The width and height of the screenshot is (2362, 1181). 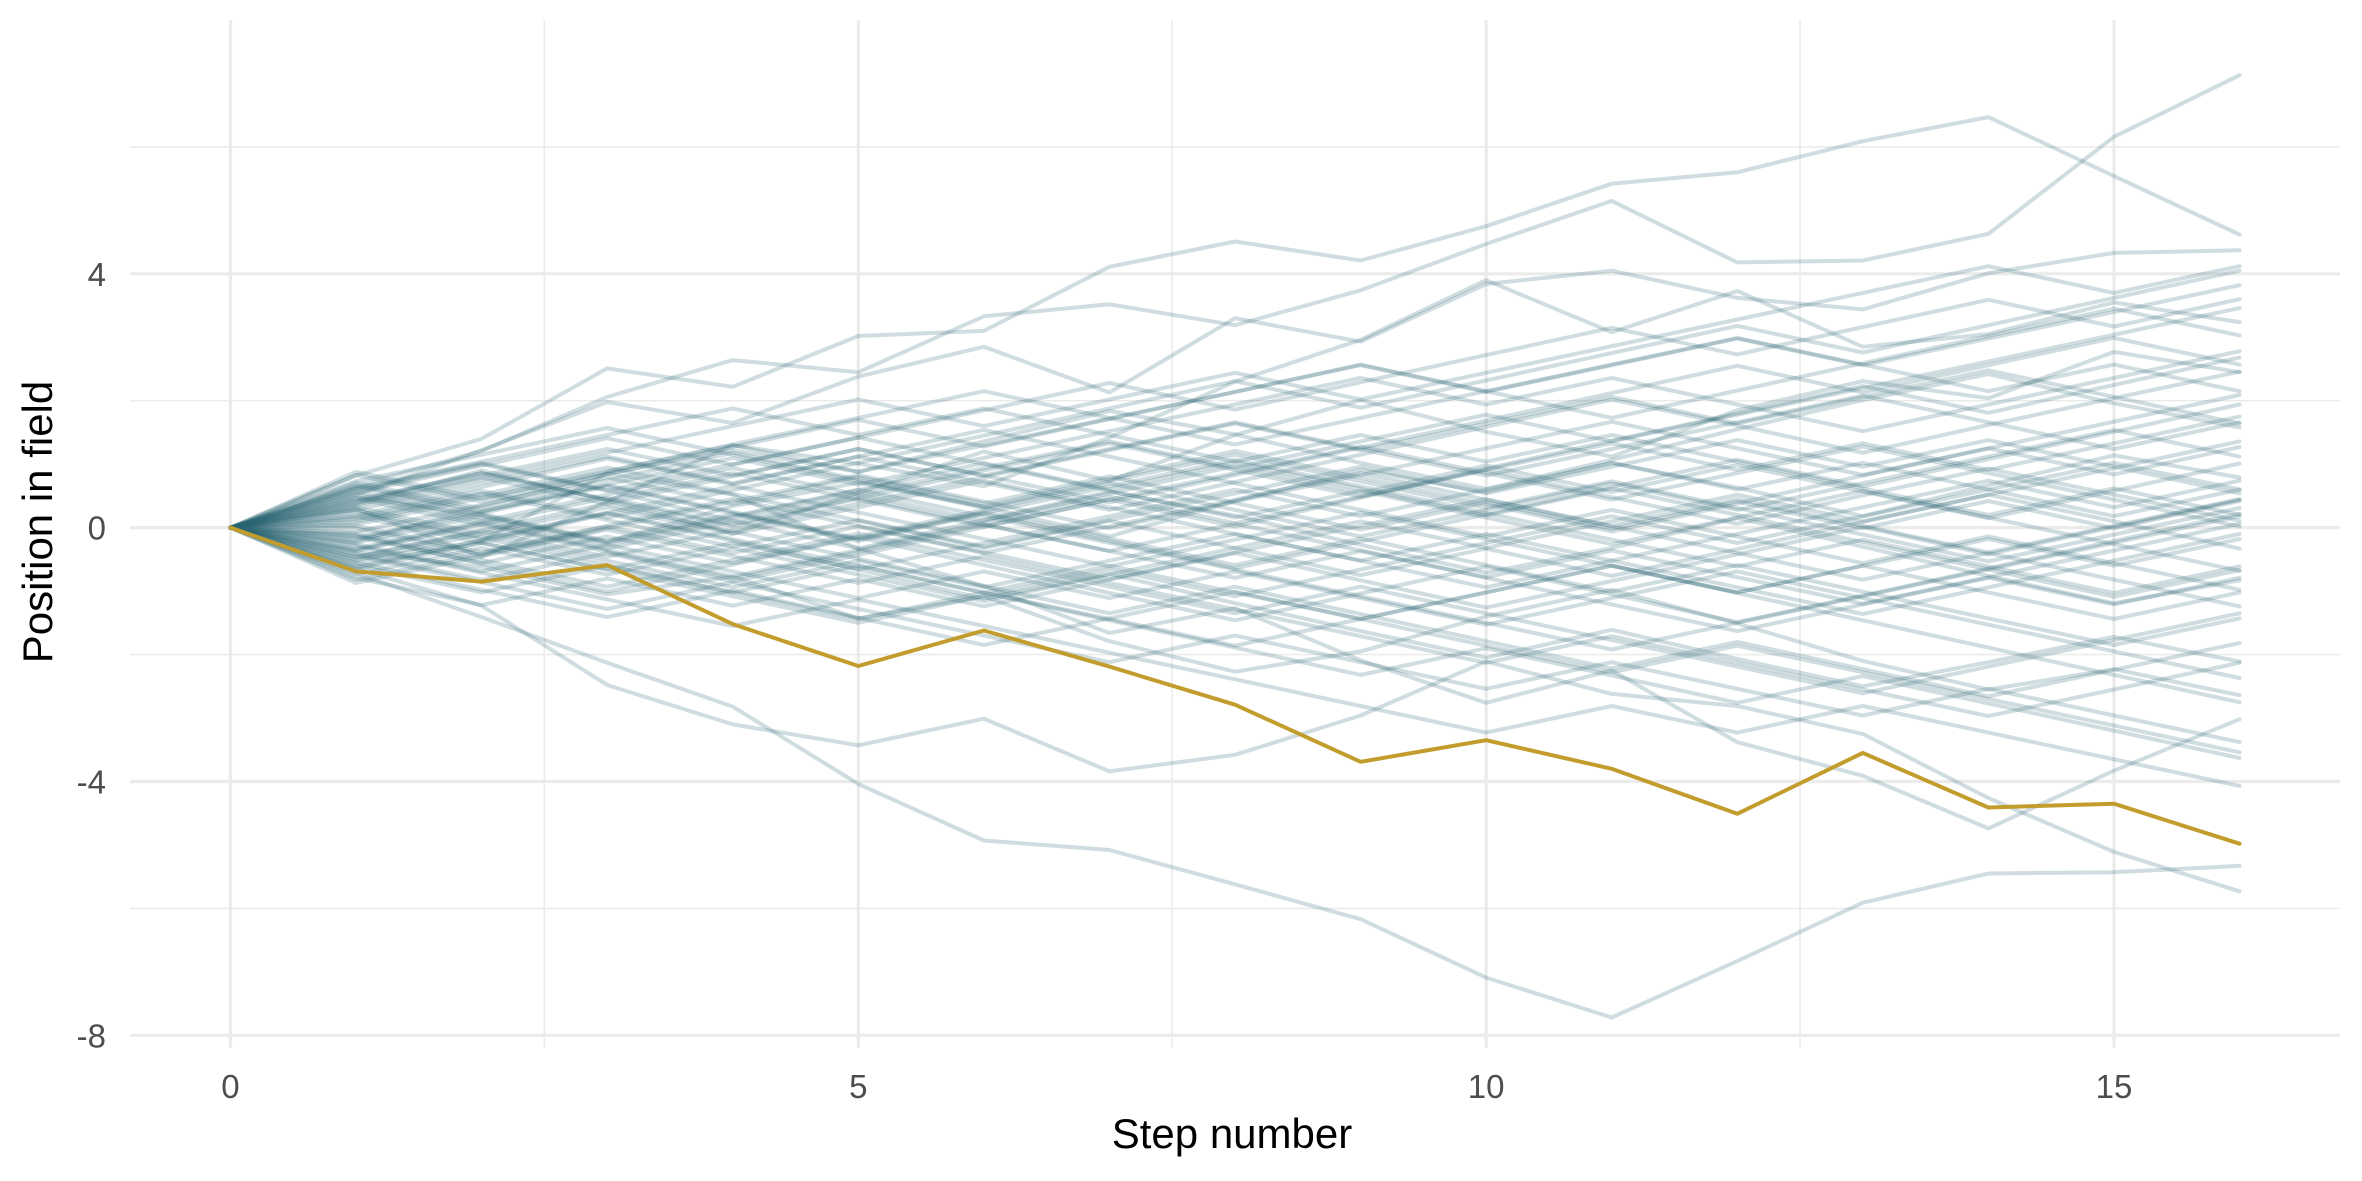 What do you see at coordinates (97, 528) in the screenshot?
I see `y-tick-label: 0` at bounding box center [97, 528].